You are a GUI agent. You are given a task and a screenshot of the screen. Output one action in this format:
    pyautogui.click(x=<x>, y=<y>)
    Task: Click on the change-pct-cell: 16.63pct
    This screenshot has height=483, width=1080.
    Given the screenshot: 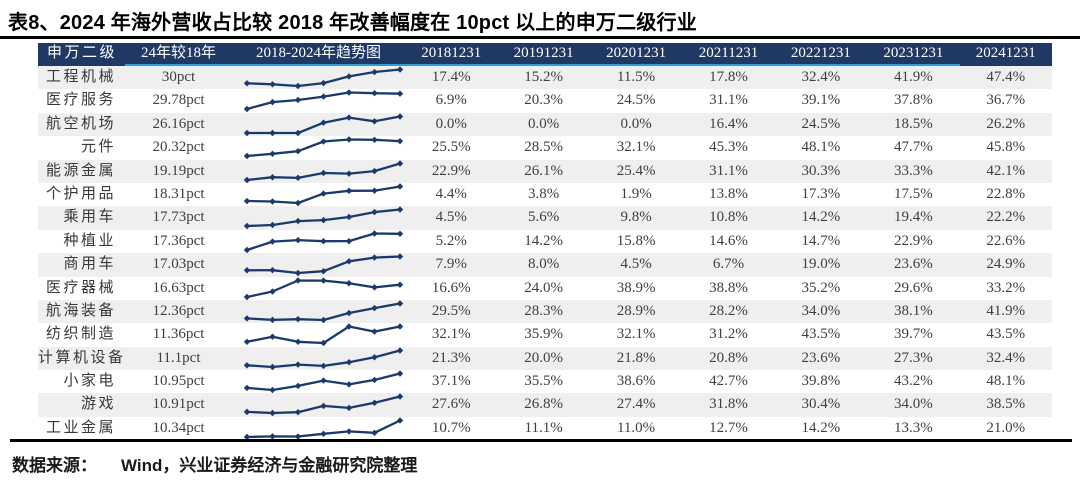 What is the action you would take?
    pyautogui.click(x=178, y=287)
    